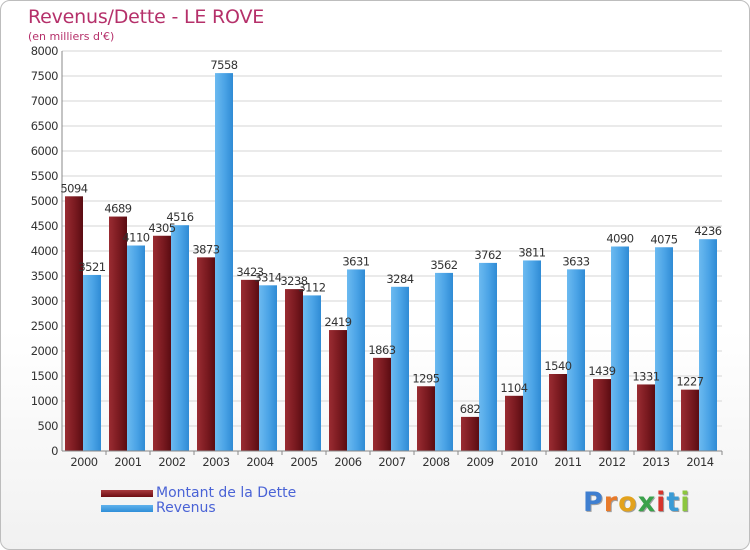 This screenshot has width=750, height=550. What do you see at coordinates (611, 502) in the screenshot?
I see `logo-letter: r` at bounding box center [611, 502].